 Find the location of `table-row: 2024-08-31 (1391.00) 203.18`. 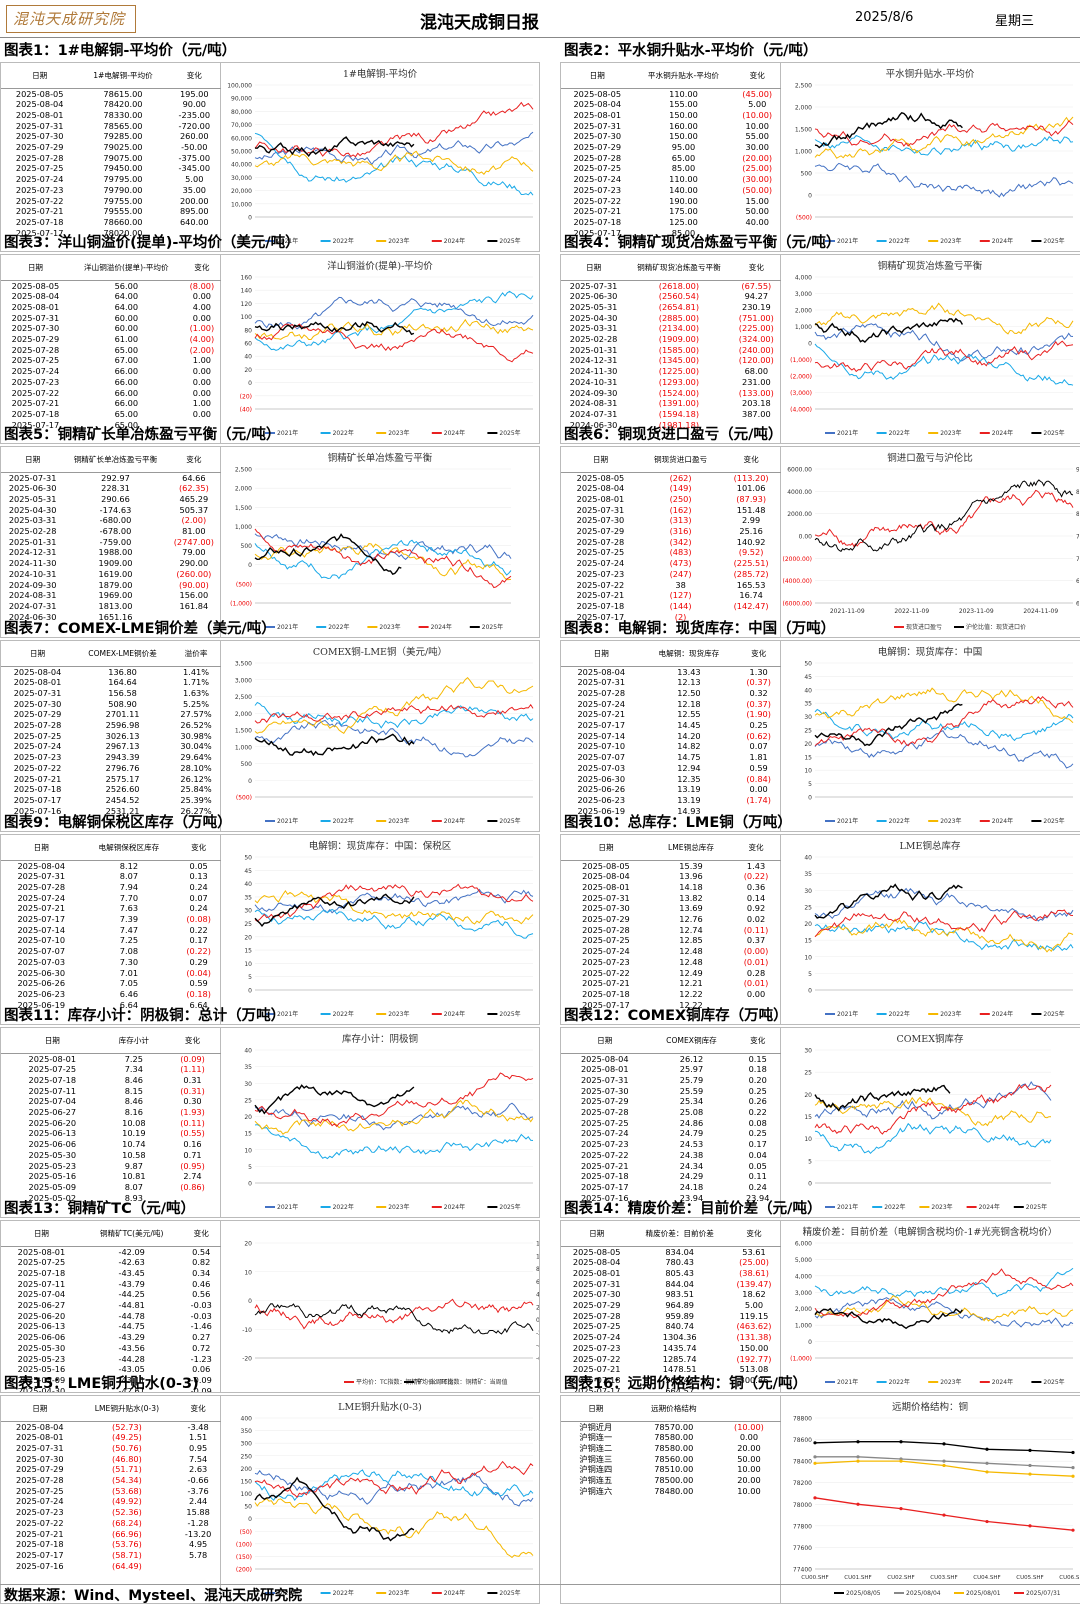

table-row: 2024-08-31 (1391.00) 203.18 is located at coordinates (671, 403).